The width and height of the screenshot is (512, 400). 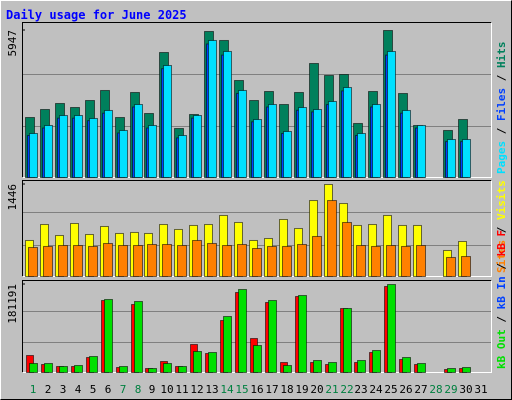 What do you see at coordinates (63, 389) in the screenshot?
I see `x-tick-label: 3` at bounding box center [63, 389].